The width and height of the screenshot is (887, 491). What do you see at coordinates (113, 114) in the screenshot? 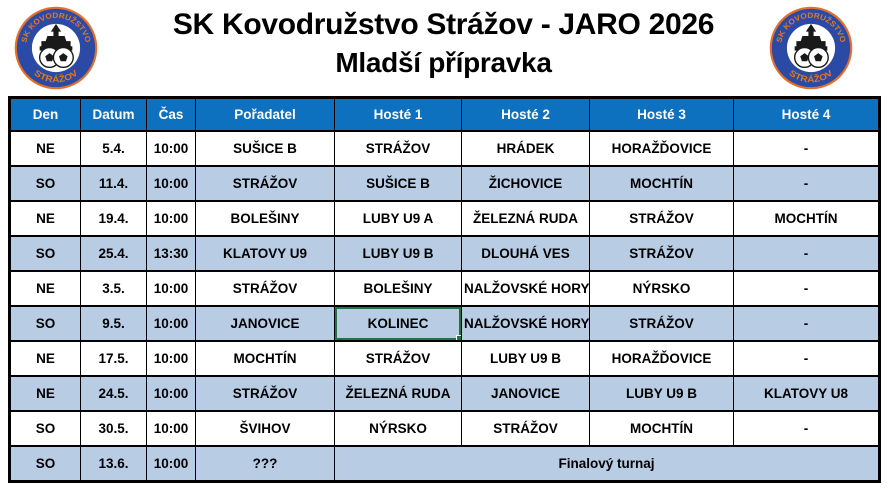
I see `column-header-datum: Datum` at bounding box center [113, 114].